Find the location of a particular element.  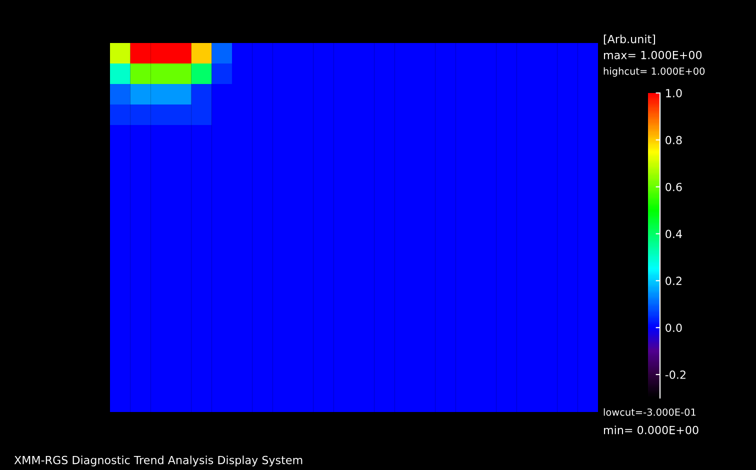

text: XMM-RGS Diagnostic Trend Analysis Display System is located at coordinates (158, 461).